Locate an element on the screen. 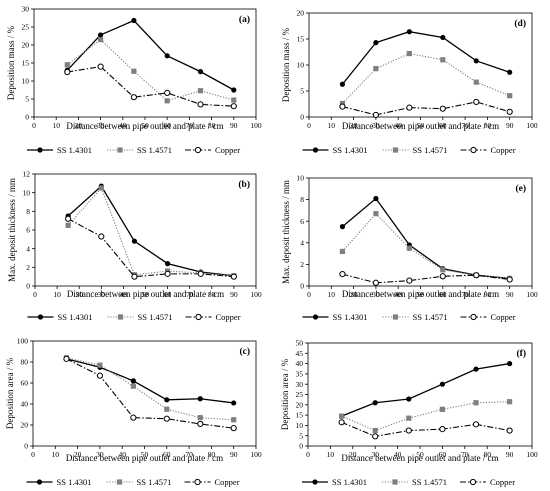 The image size is (550, 491). y-tick-label: 5 is located at coordinates (302, 91).